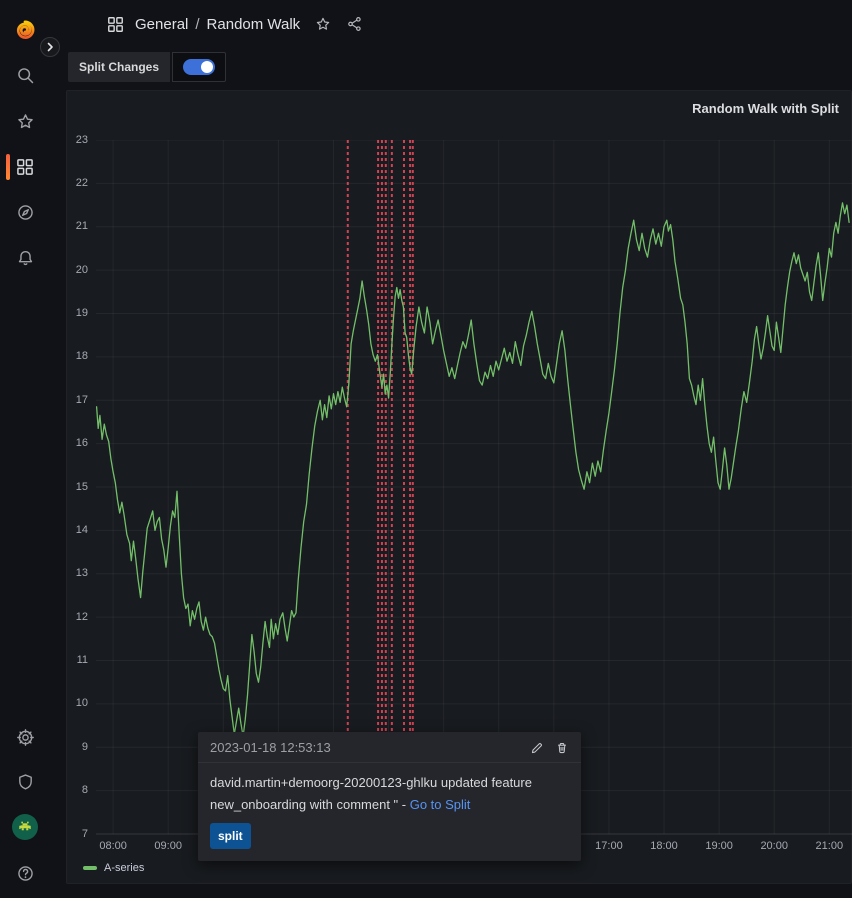 The width and height of the screenshot is (852, 898). What do you see at coordinates (81, 703) in the screenshot?
I see `y-tick-label: 10` at bounding box center [81, 703].